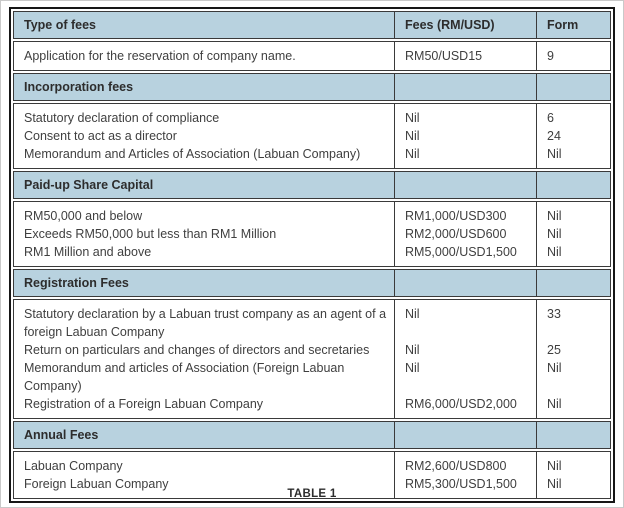 The height and width of the screenshot is (508, 624). What do you see at coordinates (554, 136) in the screenshot?
I see `form-number-value: 24` at bounding box center [554, 136].